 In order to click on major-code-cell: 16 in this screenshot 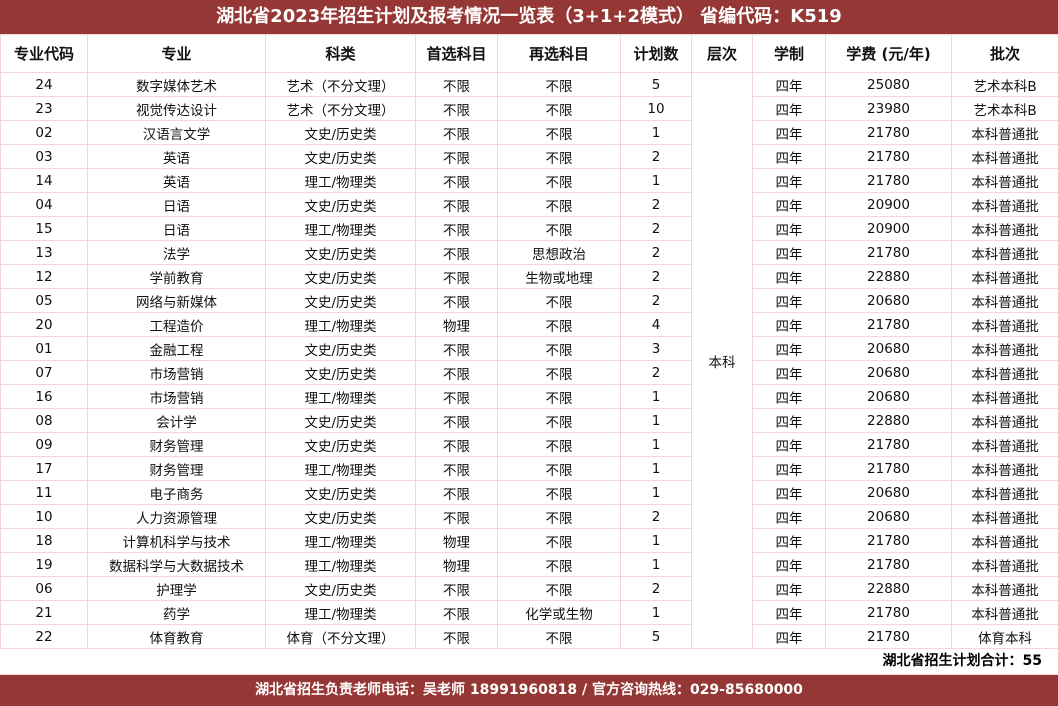, I will do `click(44, 396)`.